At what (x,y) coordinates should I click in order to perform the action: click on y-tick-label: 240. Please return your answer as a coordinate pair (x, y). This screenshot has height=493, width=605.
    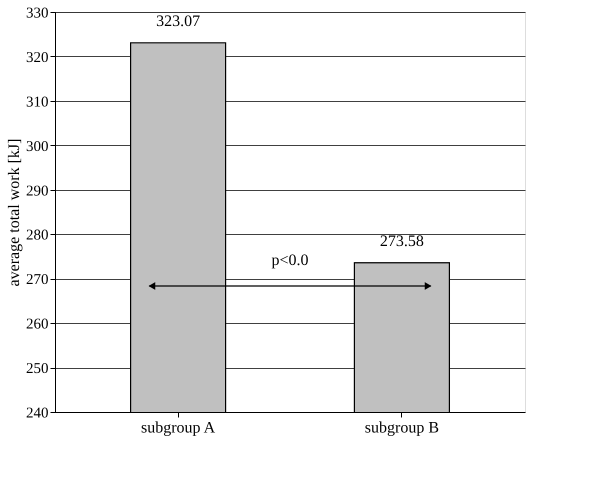
    Looking at the image, I should click on (37, 414).